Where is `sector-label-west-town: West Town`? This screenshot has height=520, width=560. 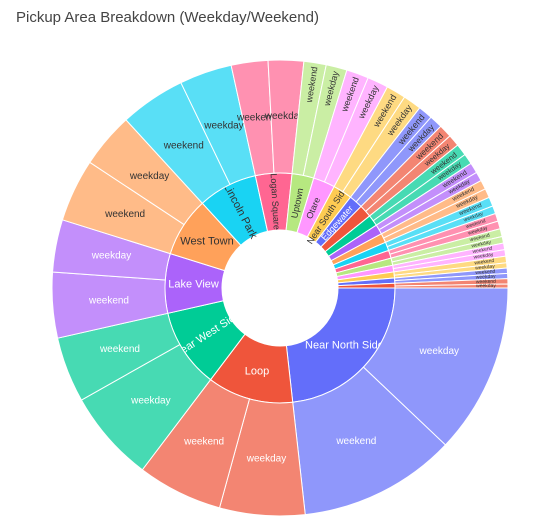 sector-label-west-town: West Town is located at coordinates (206, 242).